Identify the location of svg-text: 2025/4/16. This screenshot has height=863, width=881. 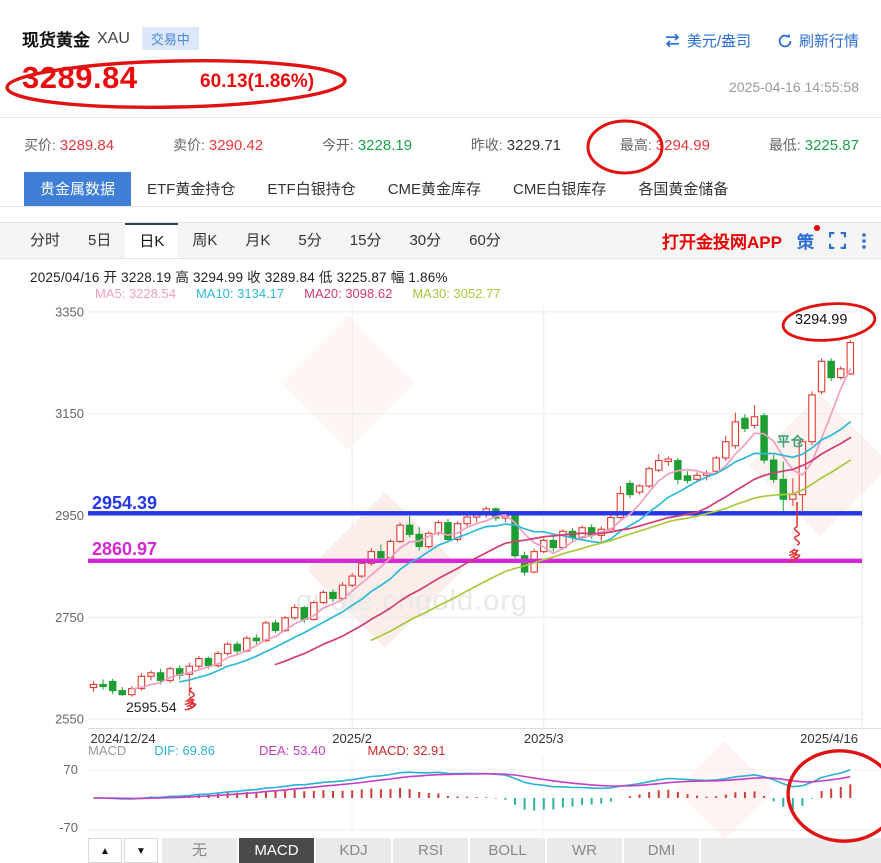
(829, 738).